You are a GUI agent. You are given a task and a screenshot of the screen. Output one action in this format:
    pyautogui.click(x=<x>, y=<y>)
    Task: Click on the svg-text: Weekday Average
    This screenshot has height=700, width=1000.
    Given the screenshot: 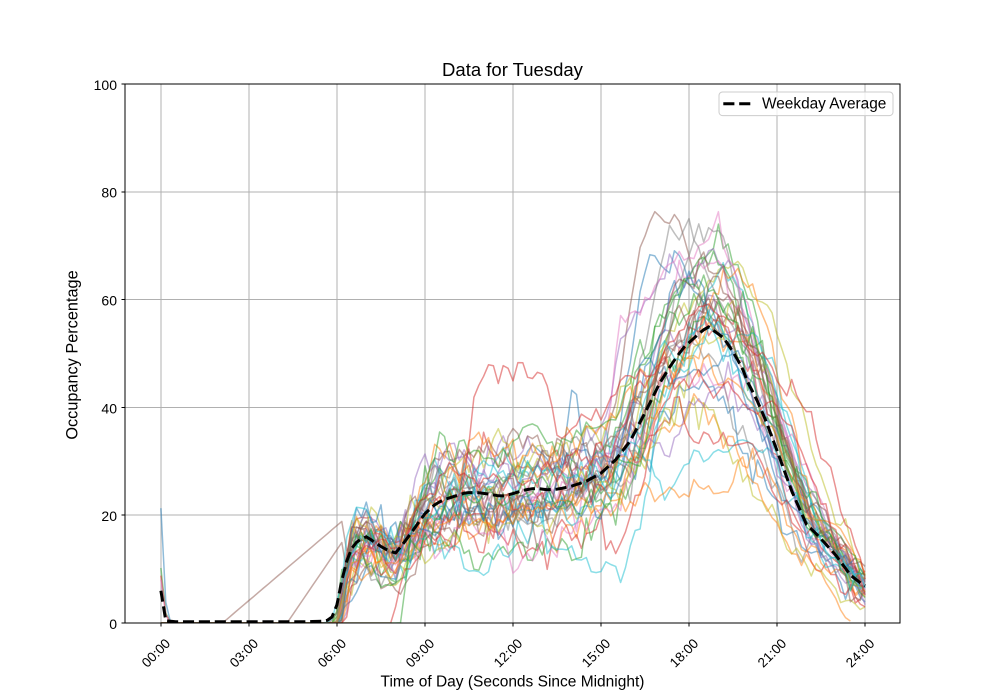 What is the action you would take?
    pyautogui.click(x=824, y=103)
    